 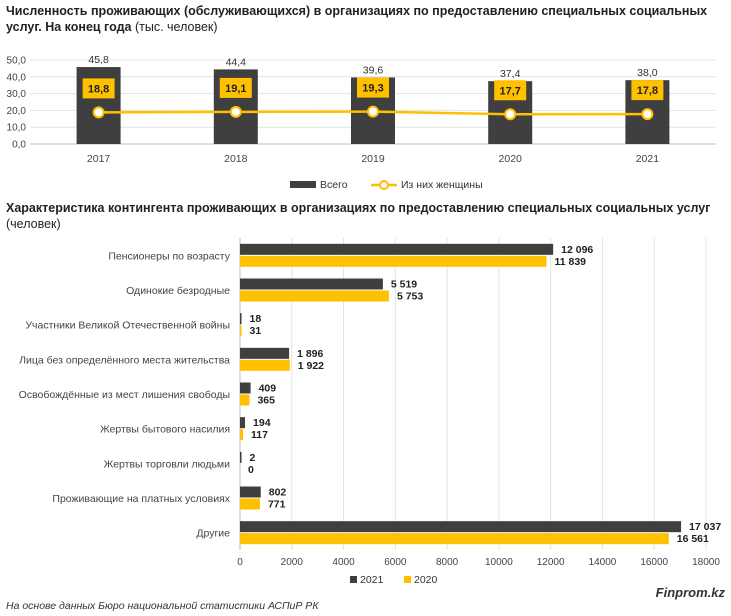 I want to click on bar-total-label: 37,4, so click(x=510, y=74).